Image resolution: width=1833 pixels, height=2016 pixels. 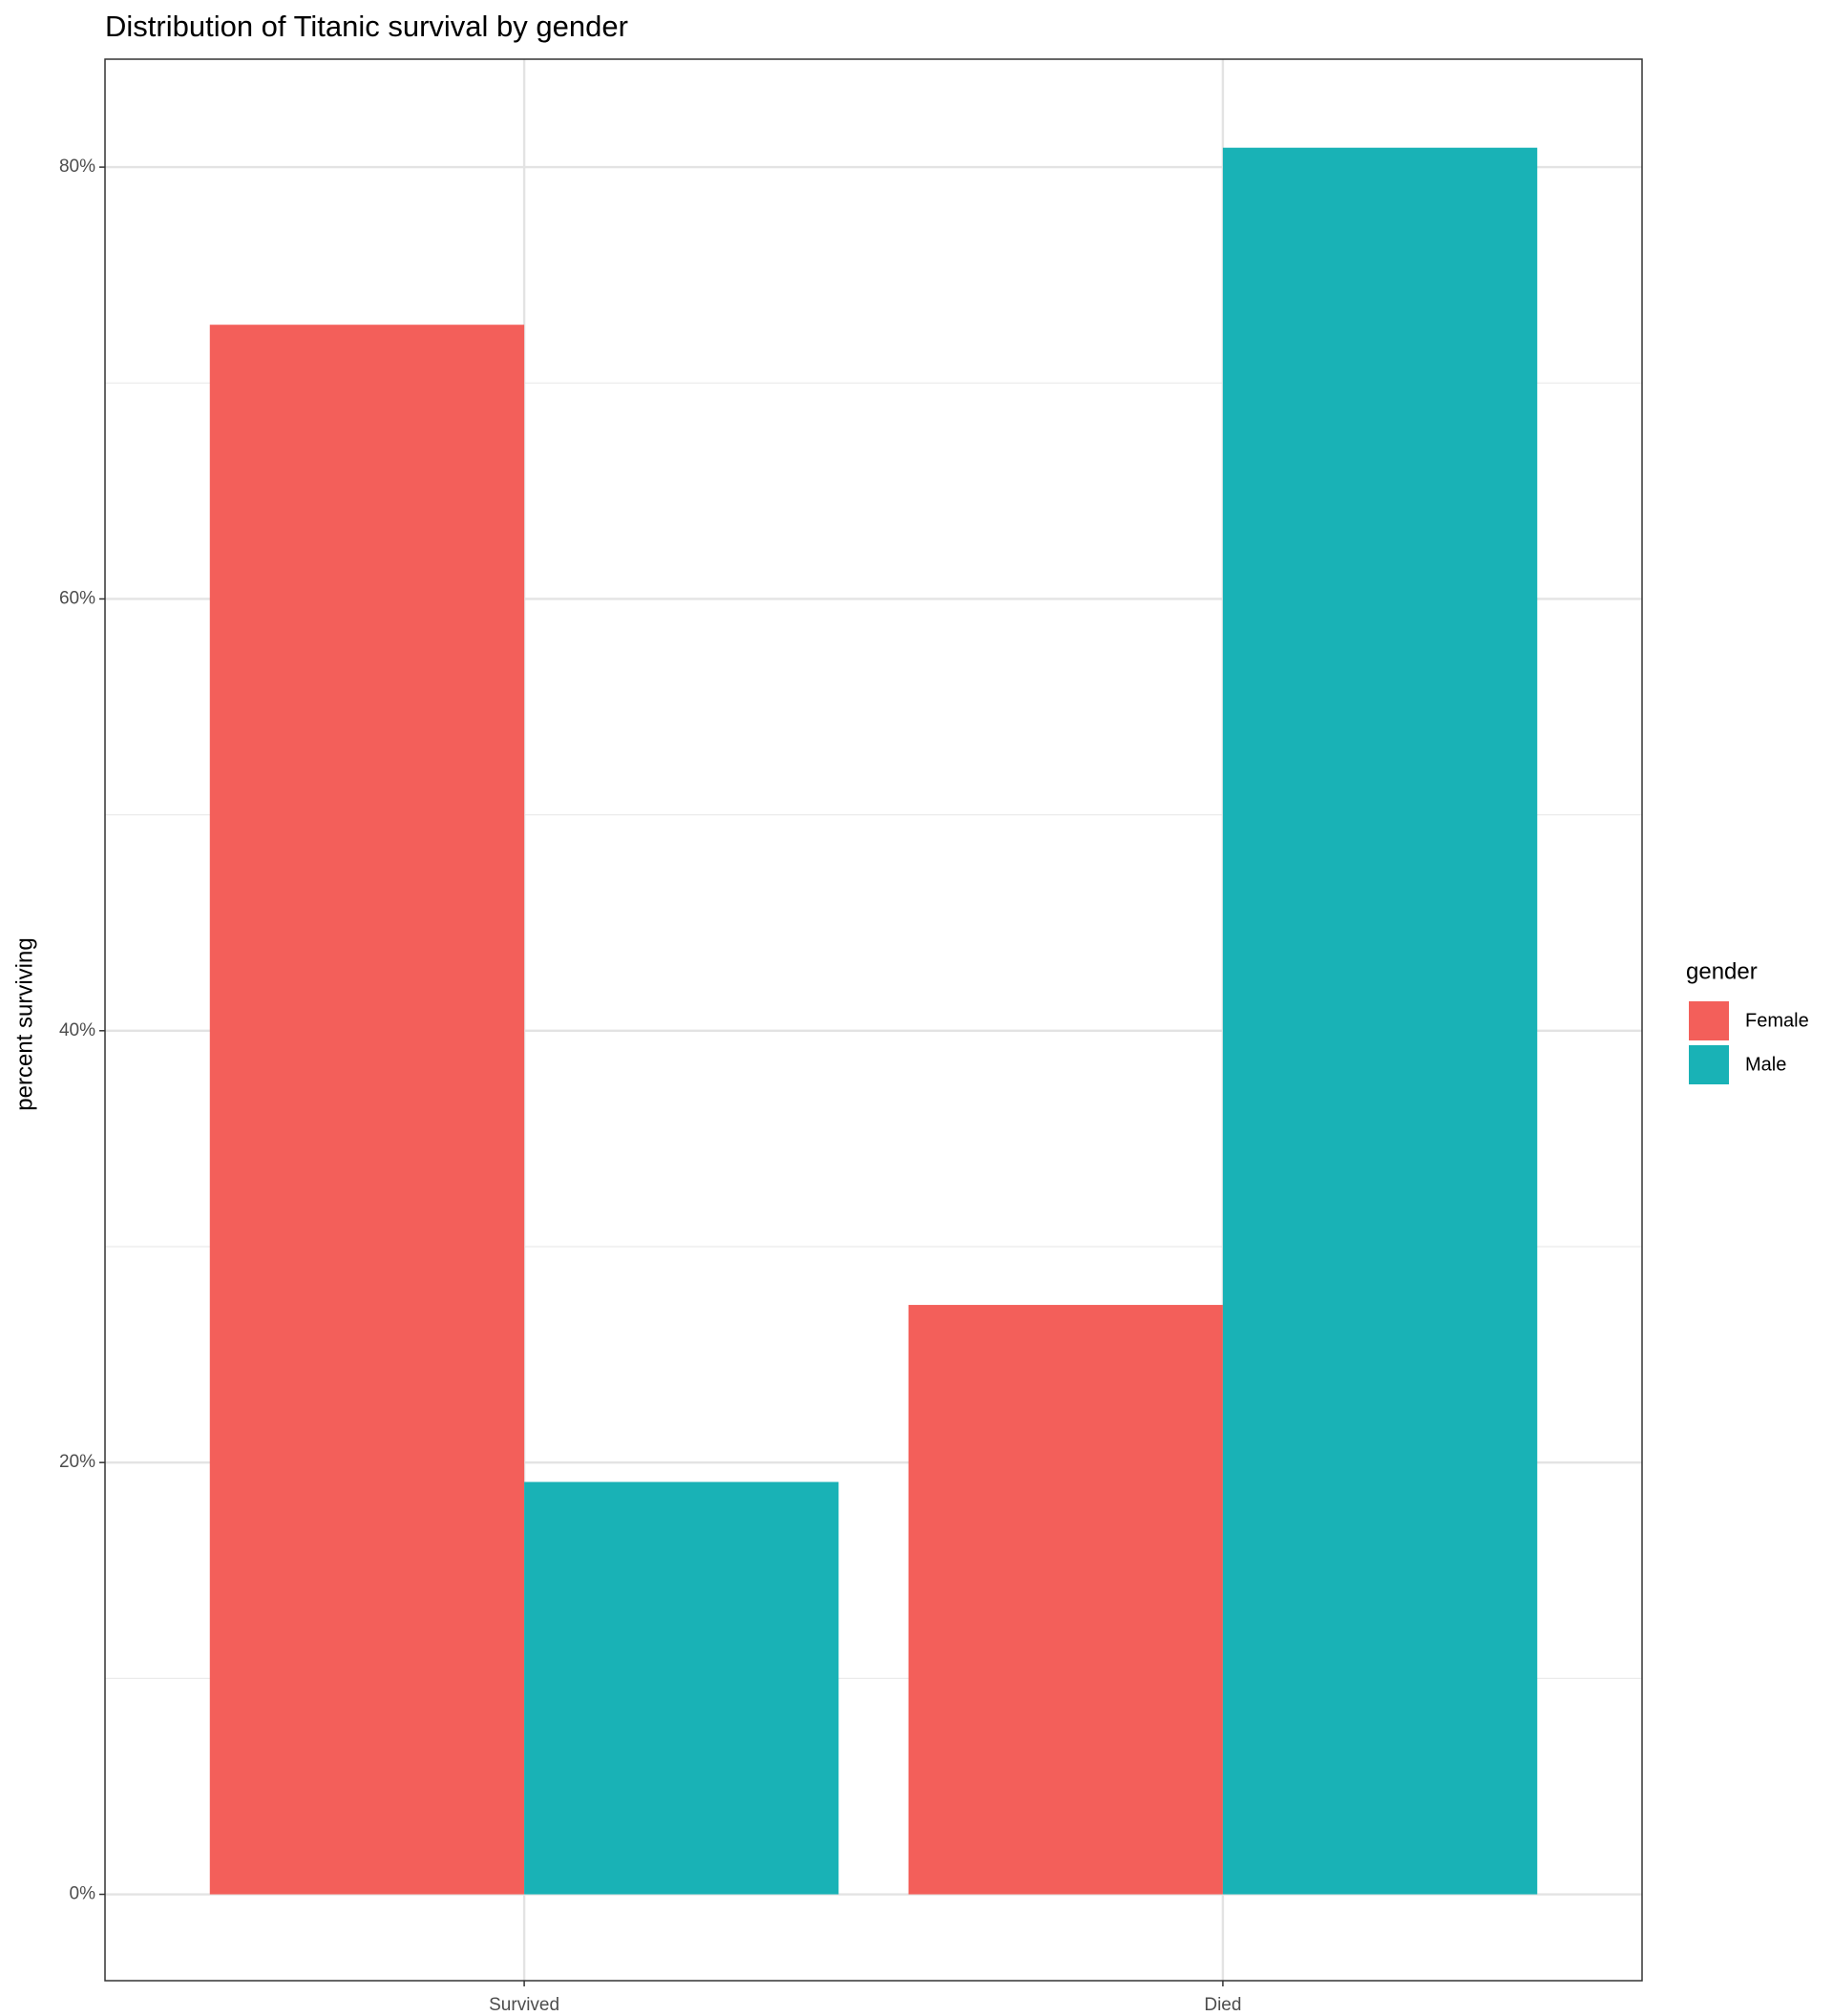 What do you see at coordinates (83, 1894) in the screenshot?
I see `y-tick-label: 0%` at bounding box center [83, 1894].